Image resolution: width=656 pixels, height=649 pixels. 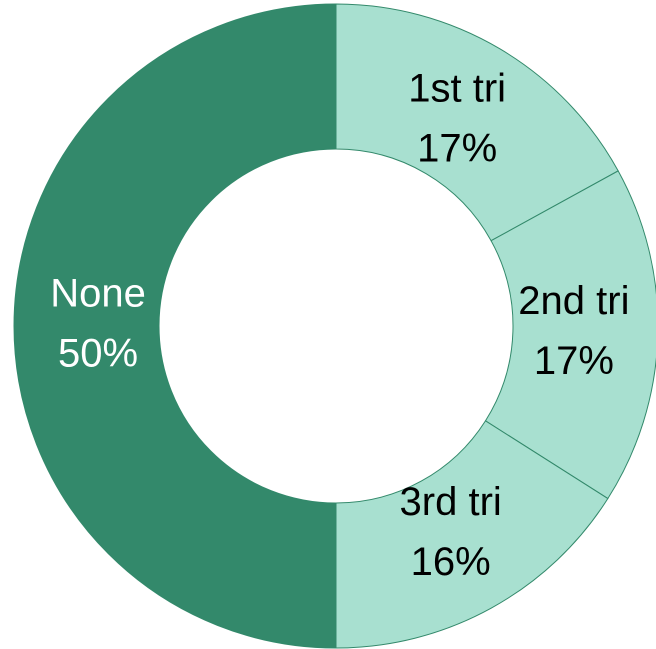 I want to click on segment-label: 1st tri, so click(x=457, y=89).